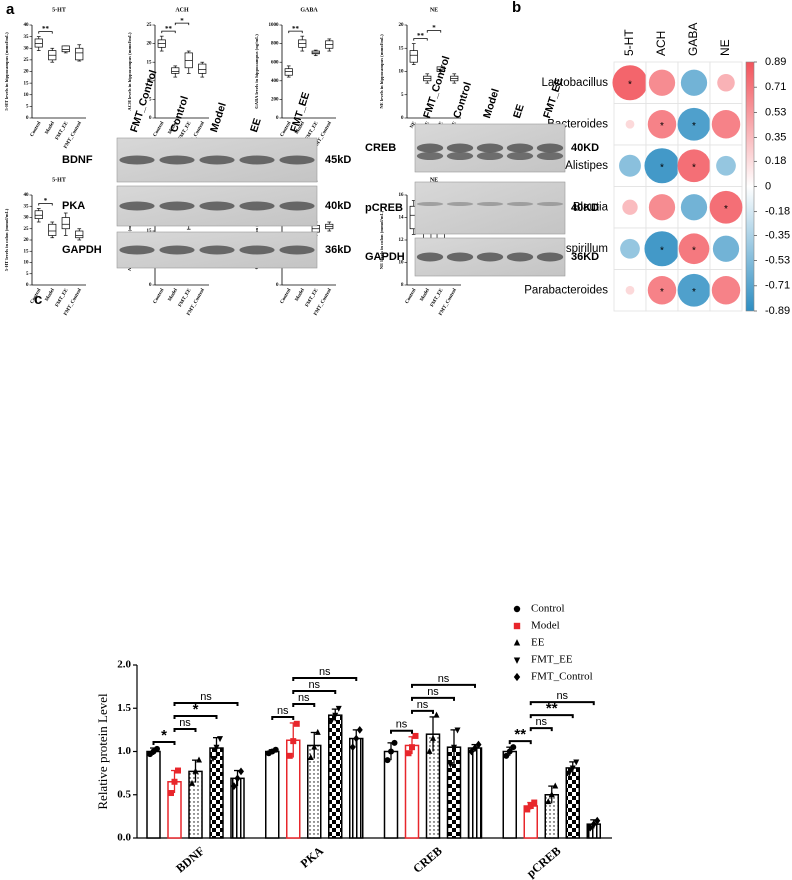 This screenshot has height=880, width=792. I want to click on y-axis-label: Relative protein Level, so click(102, 751).